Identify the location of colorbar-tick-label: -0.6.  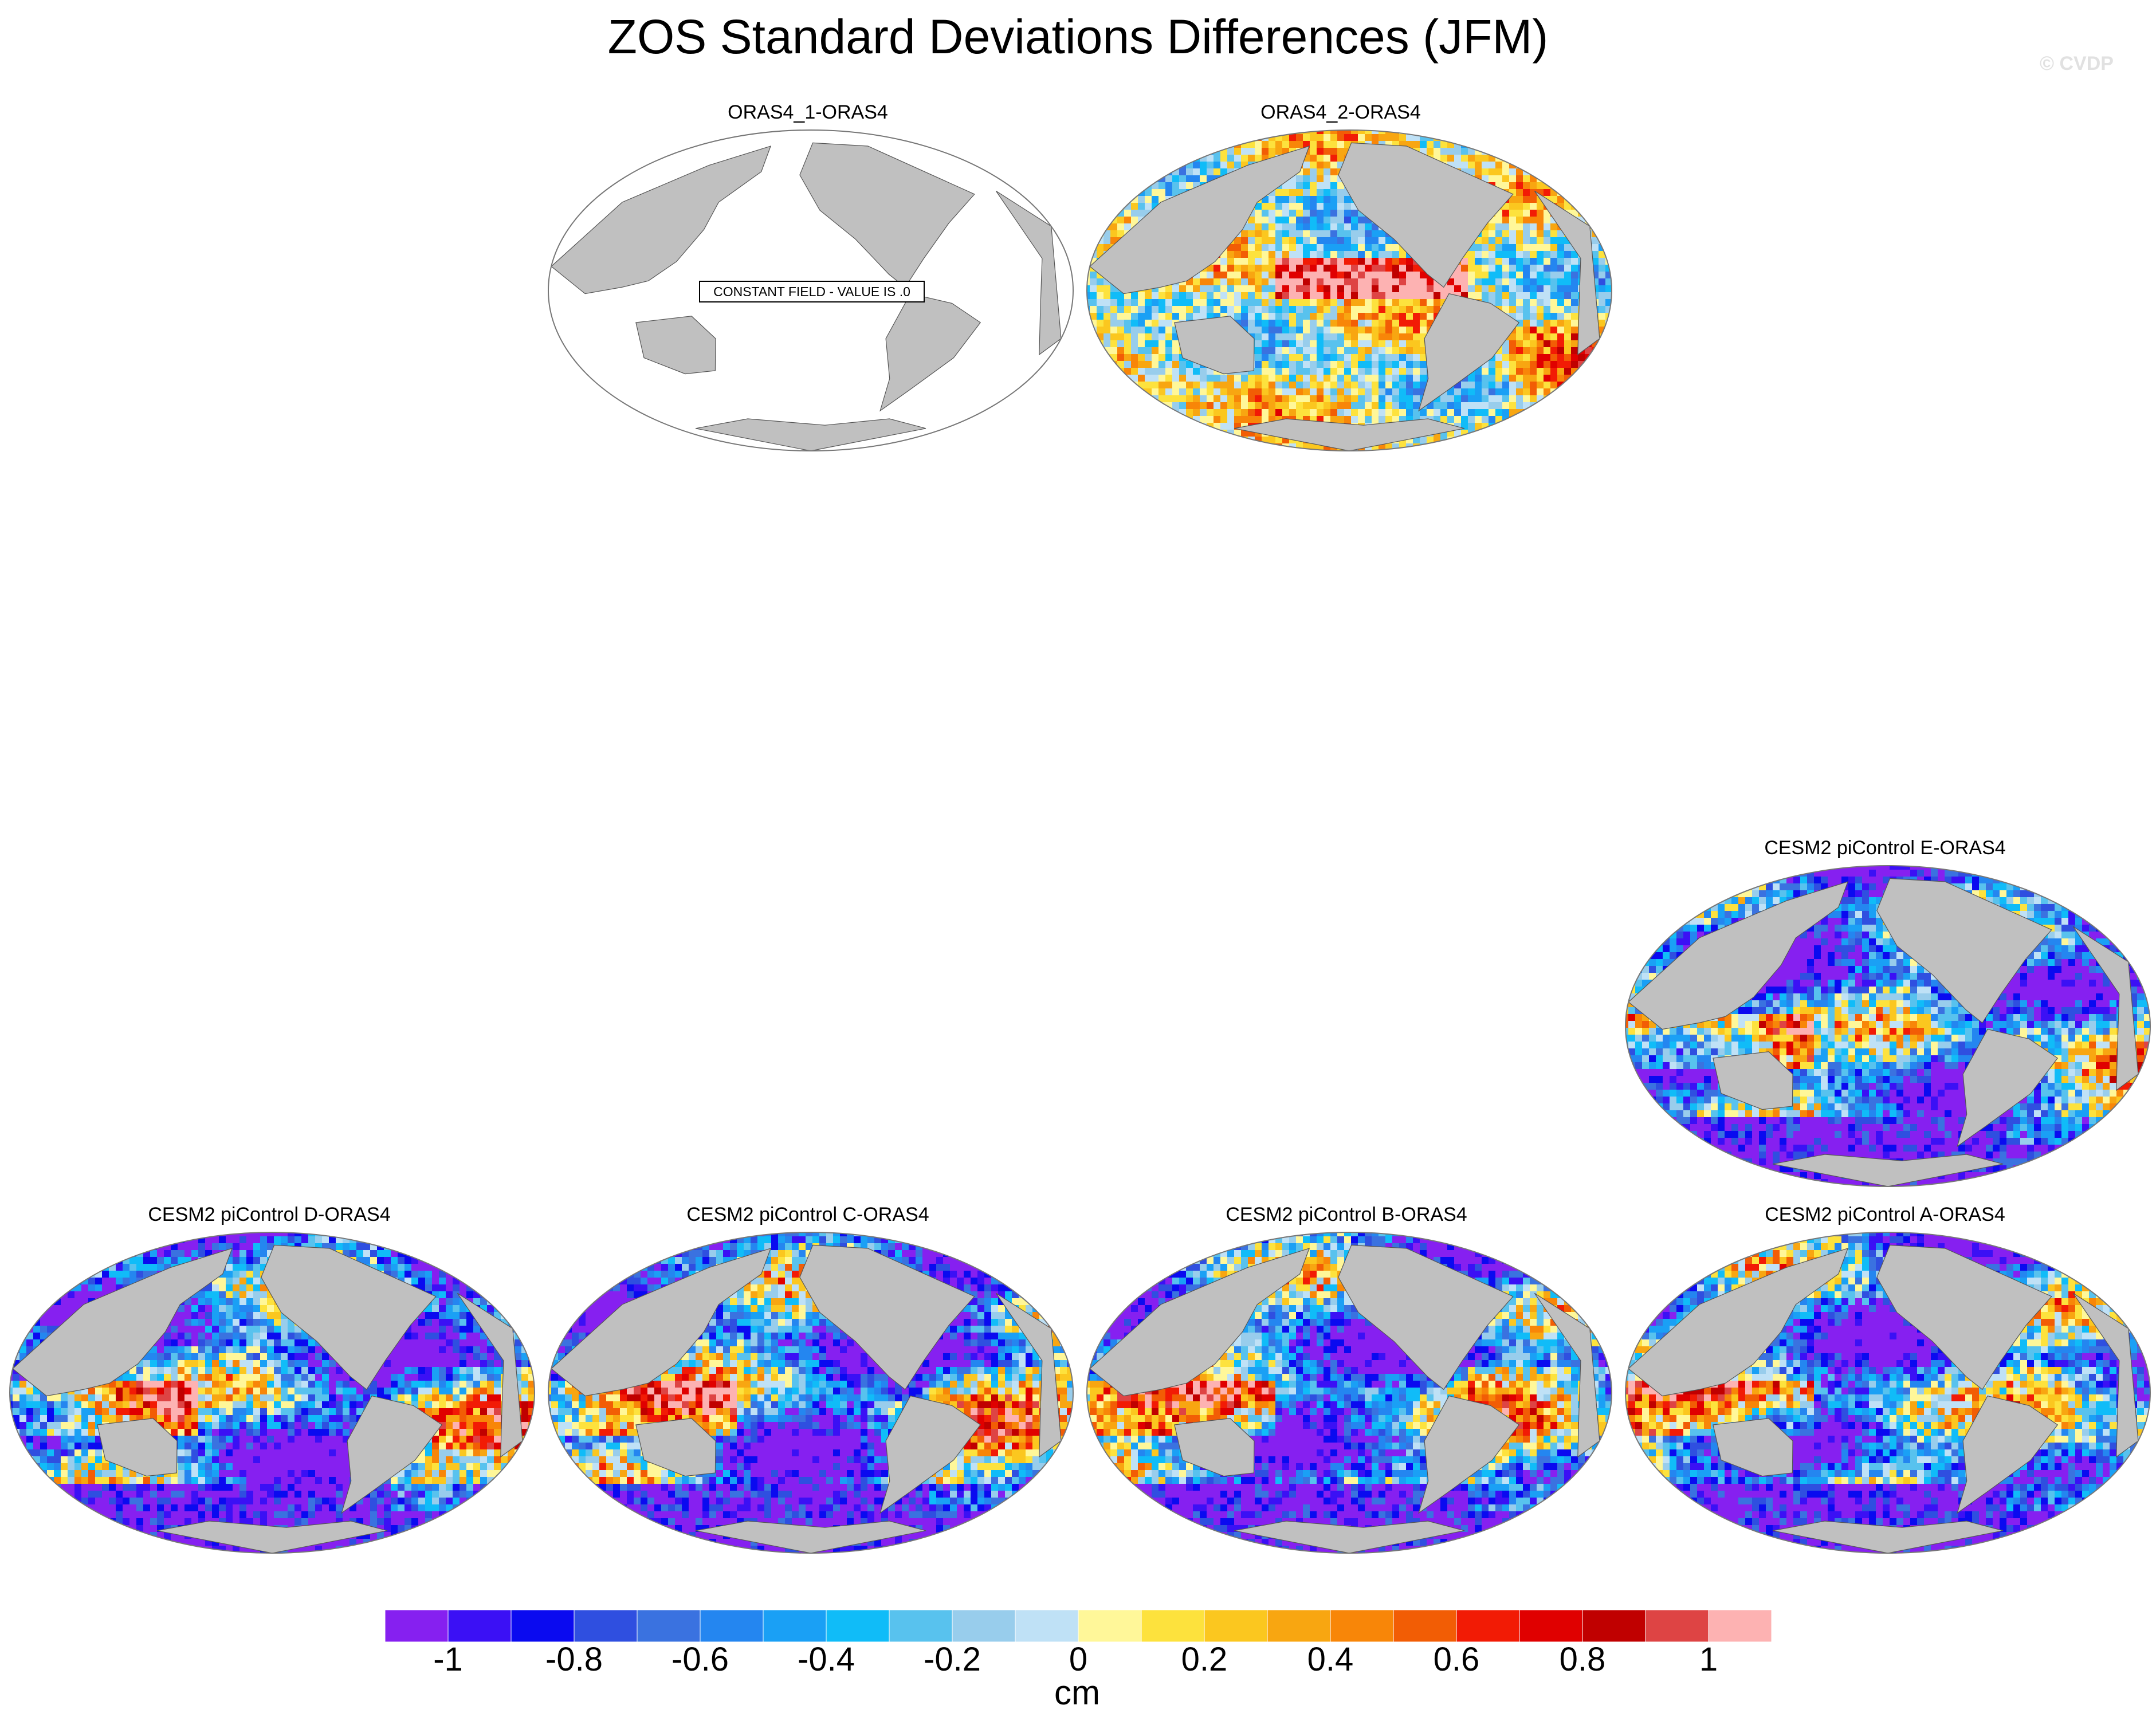
(700, 1657).